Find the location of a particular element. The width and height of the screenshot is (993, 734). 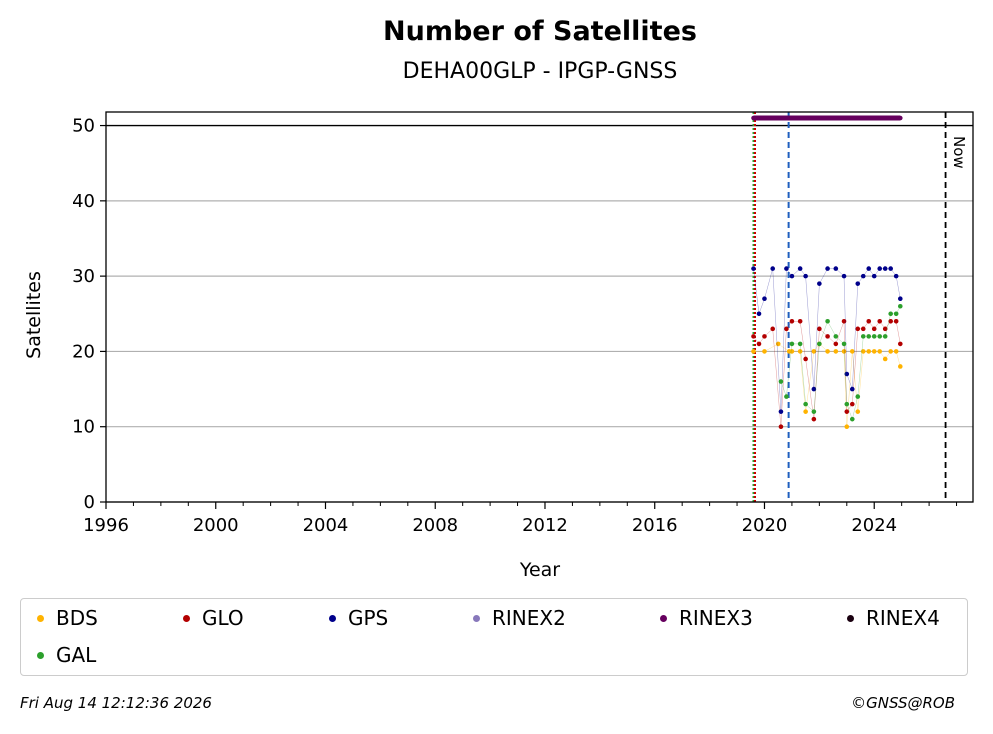

footer-timestamp: Fri Aug 14 12:12:36 2026 is located at coordinates (116, 703).